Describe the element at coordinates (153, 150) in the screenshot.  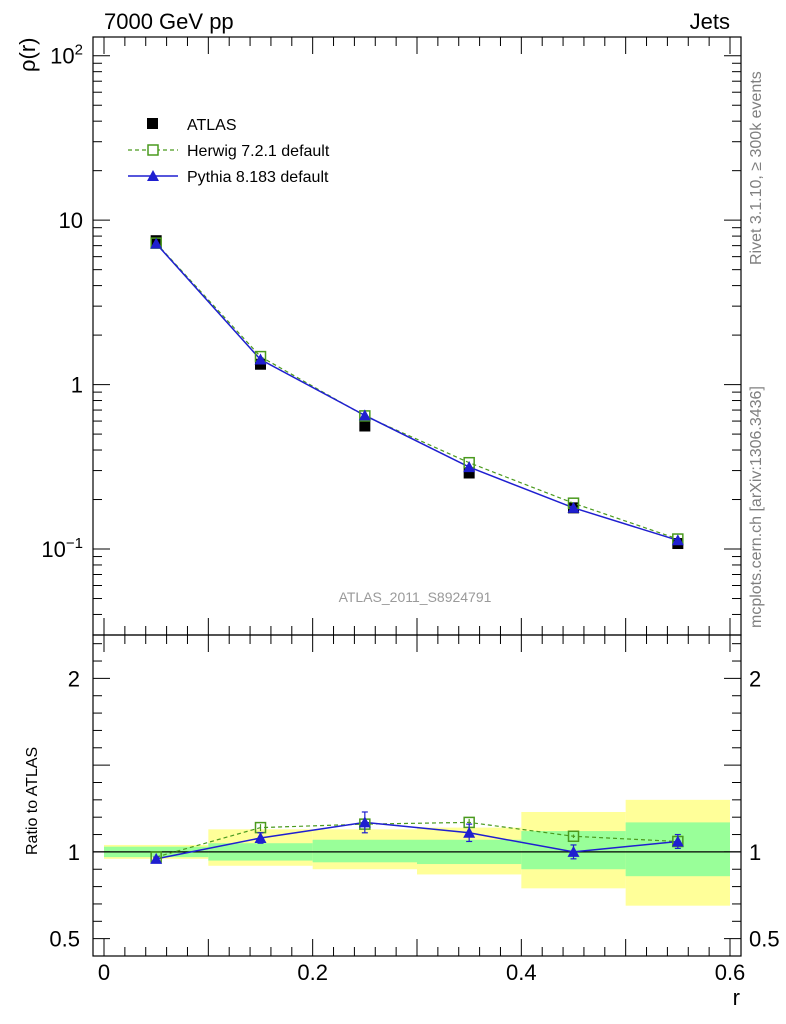
I see `legend-herwig-marker` at that location.